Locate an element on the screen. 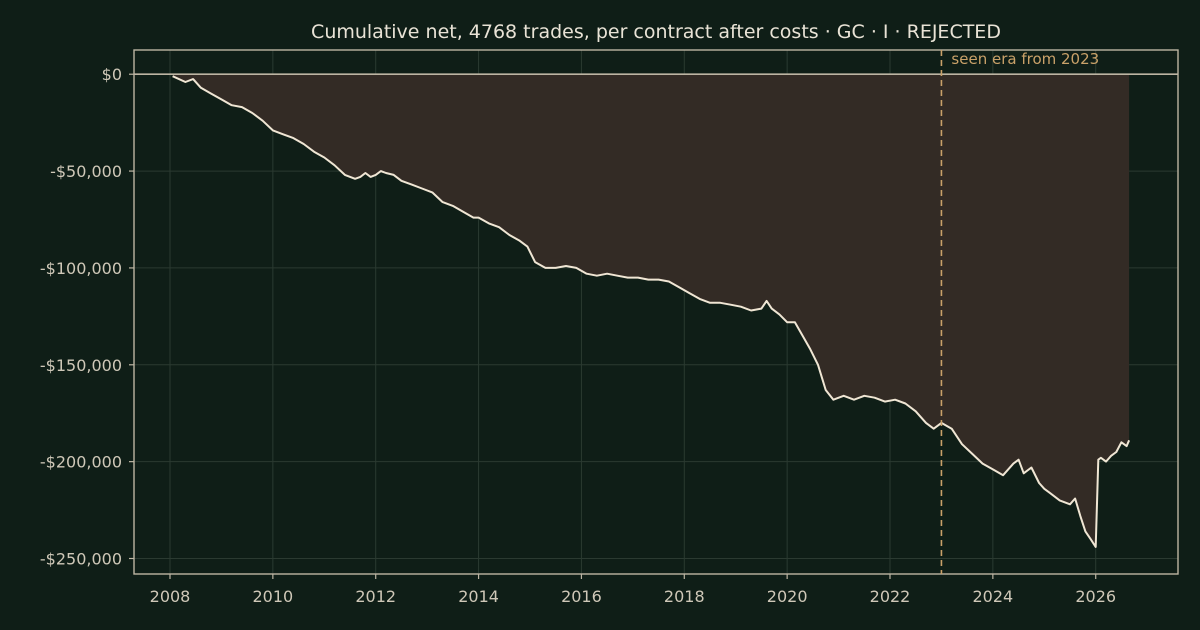 The height and width of the screenshot is (630, 1200). y-tick-label: -$150,000 is located at coordinates (81, 365).